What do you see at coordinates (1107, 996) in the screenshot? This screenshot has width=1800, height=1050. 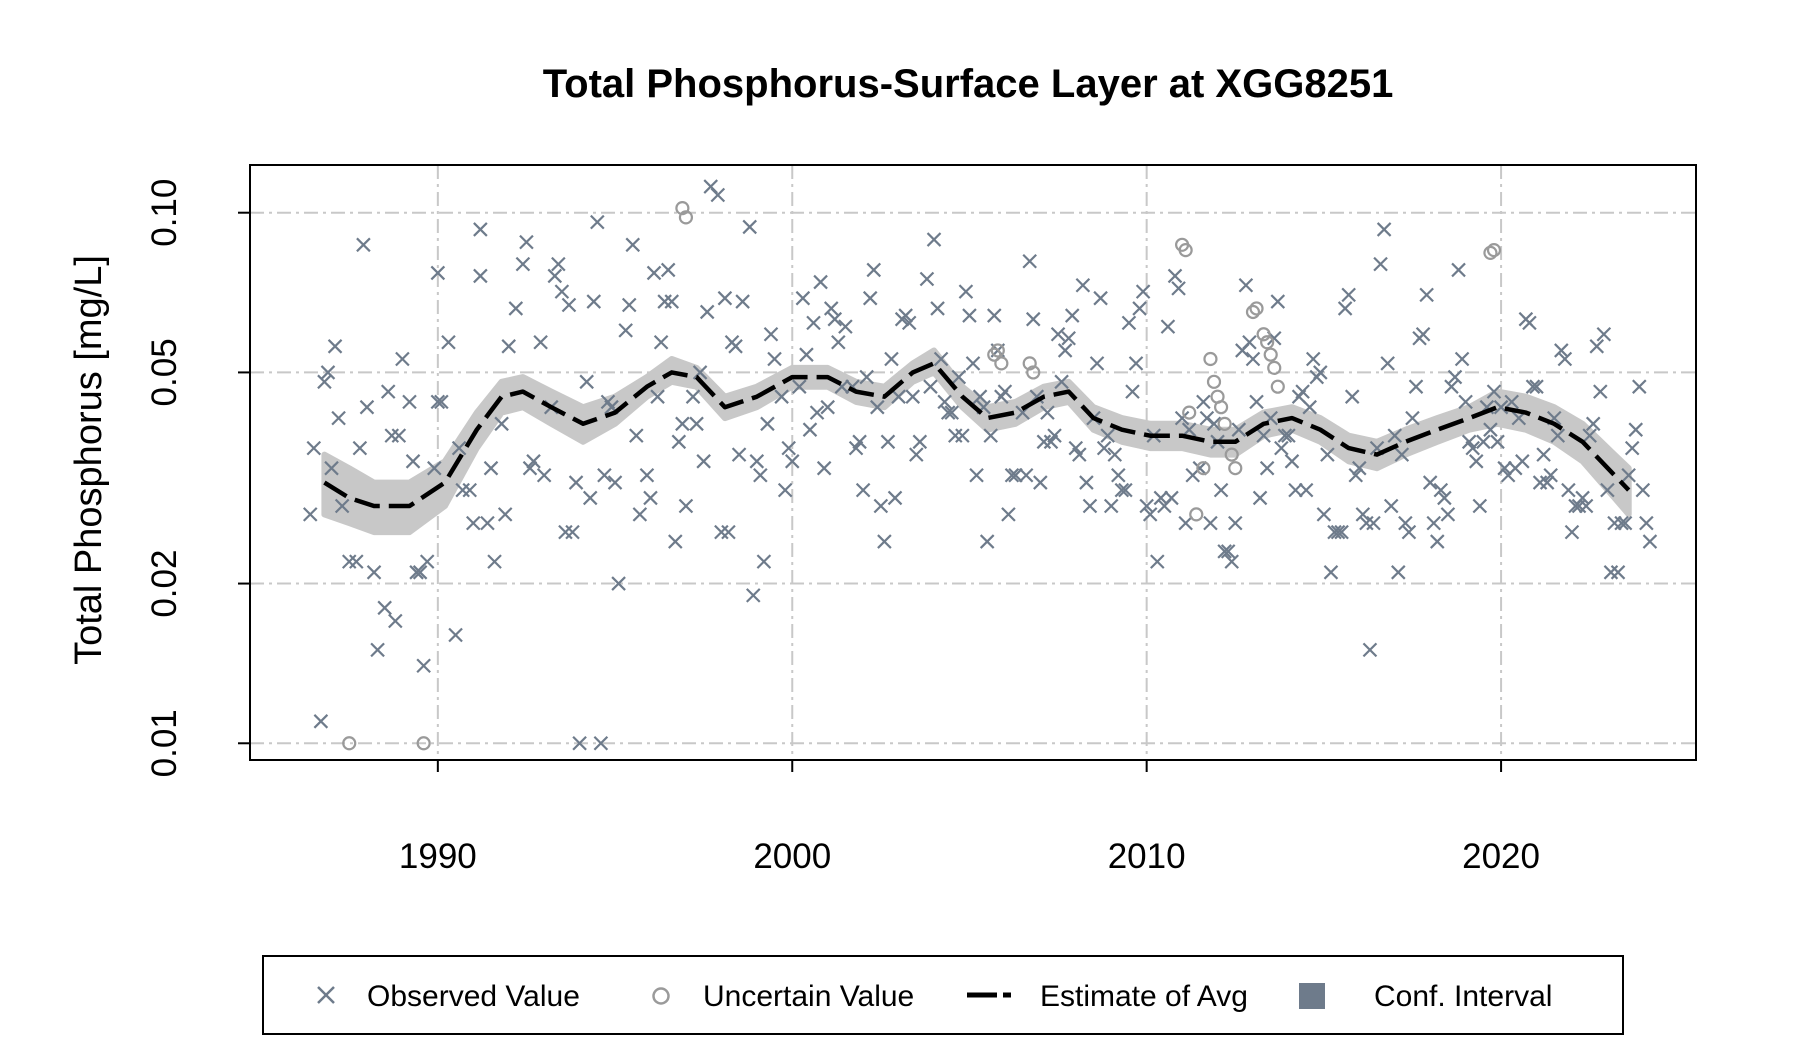 I see `legend-item-estimate: Estimate of Avg` at bounding box center [1107, 996].